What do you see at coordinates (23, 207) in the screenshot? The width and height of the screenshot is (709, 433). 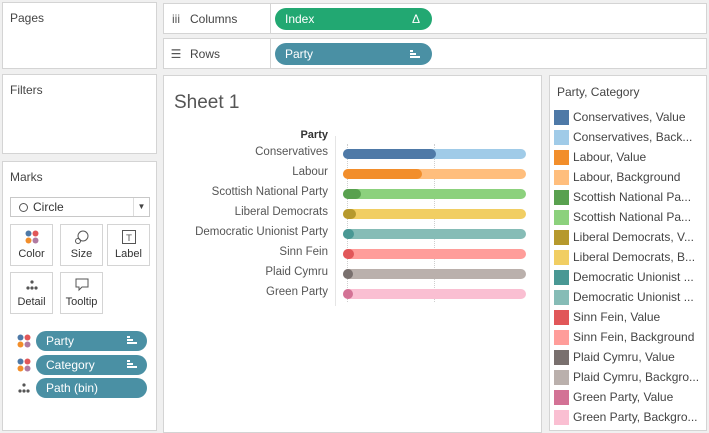 I see `circle-icon` at bounding box center [23, 207].